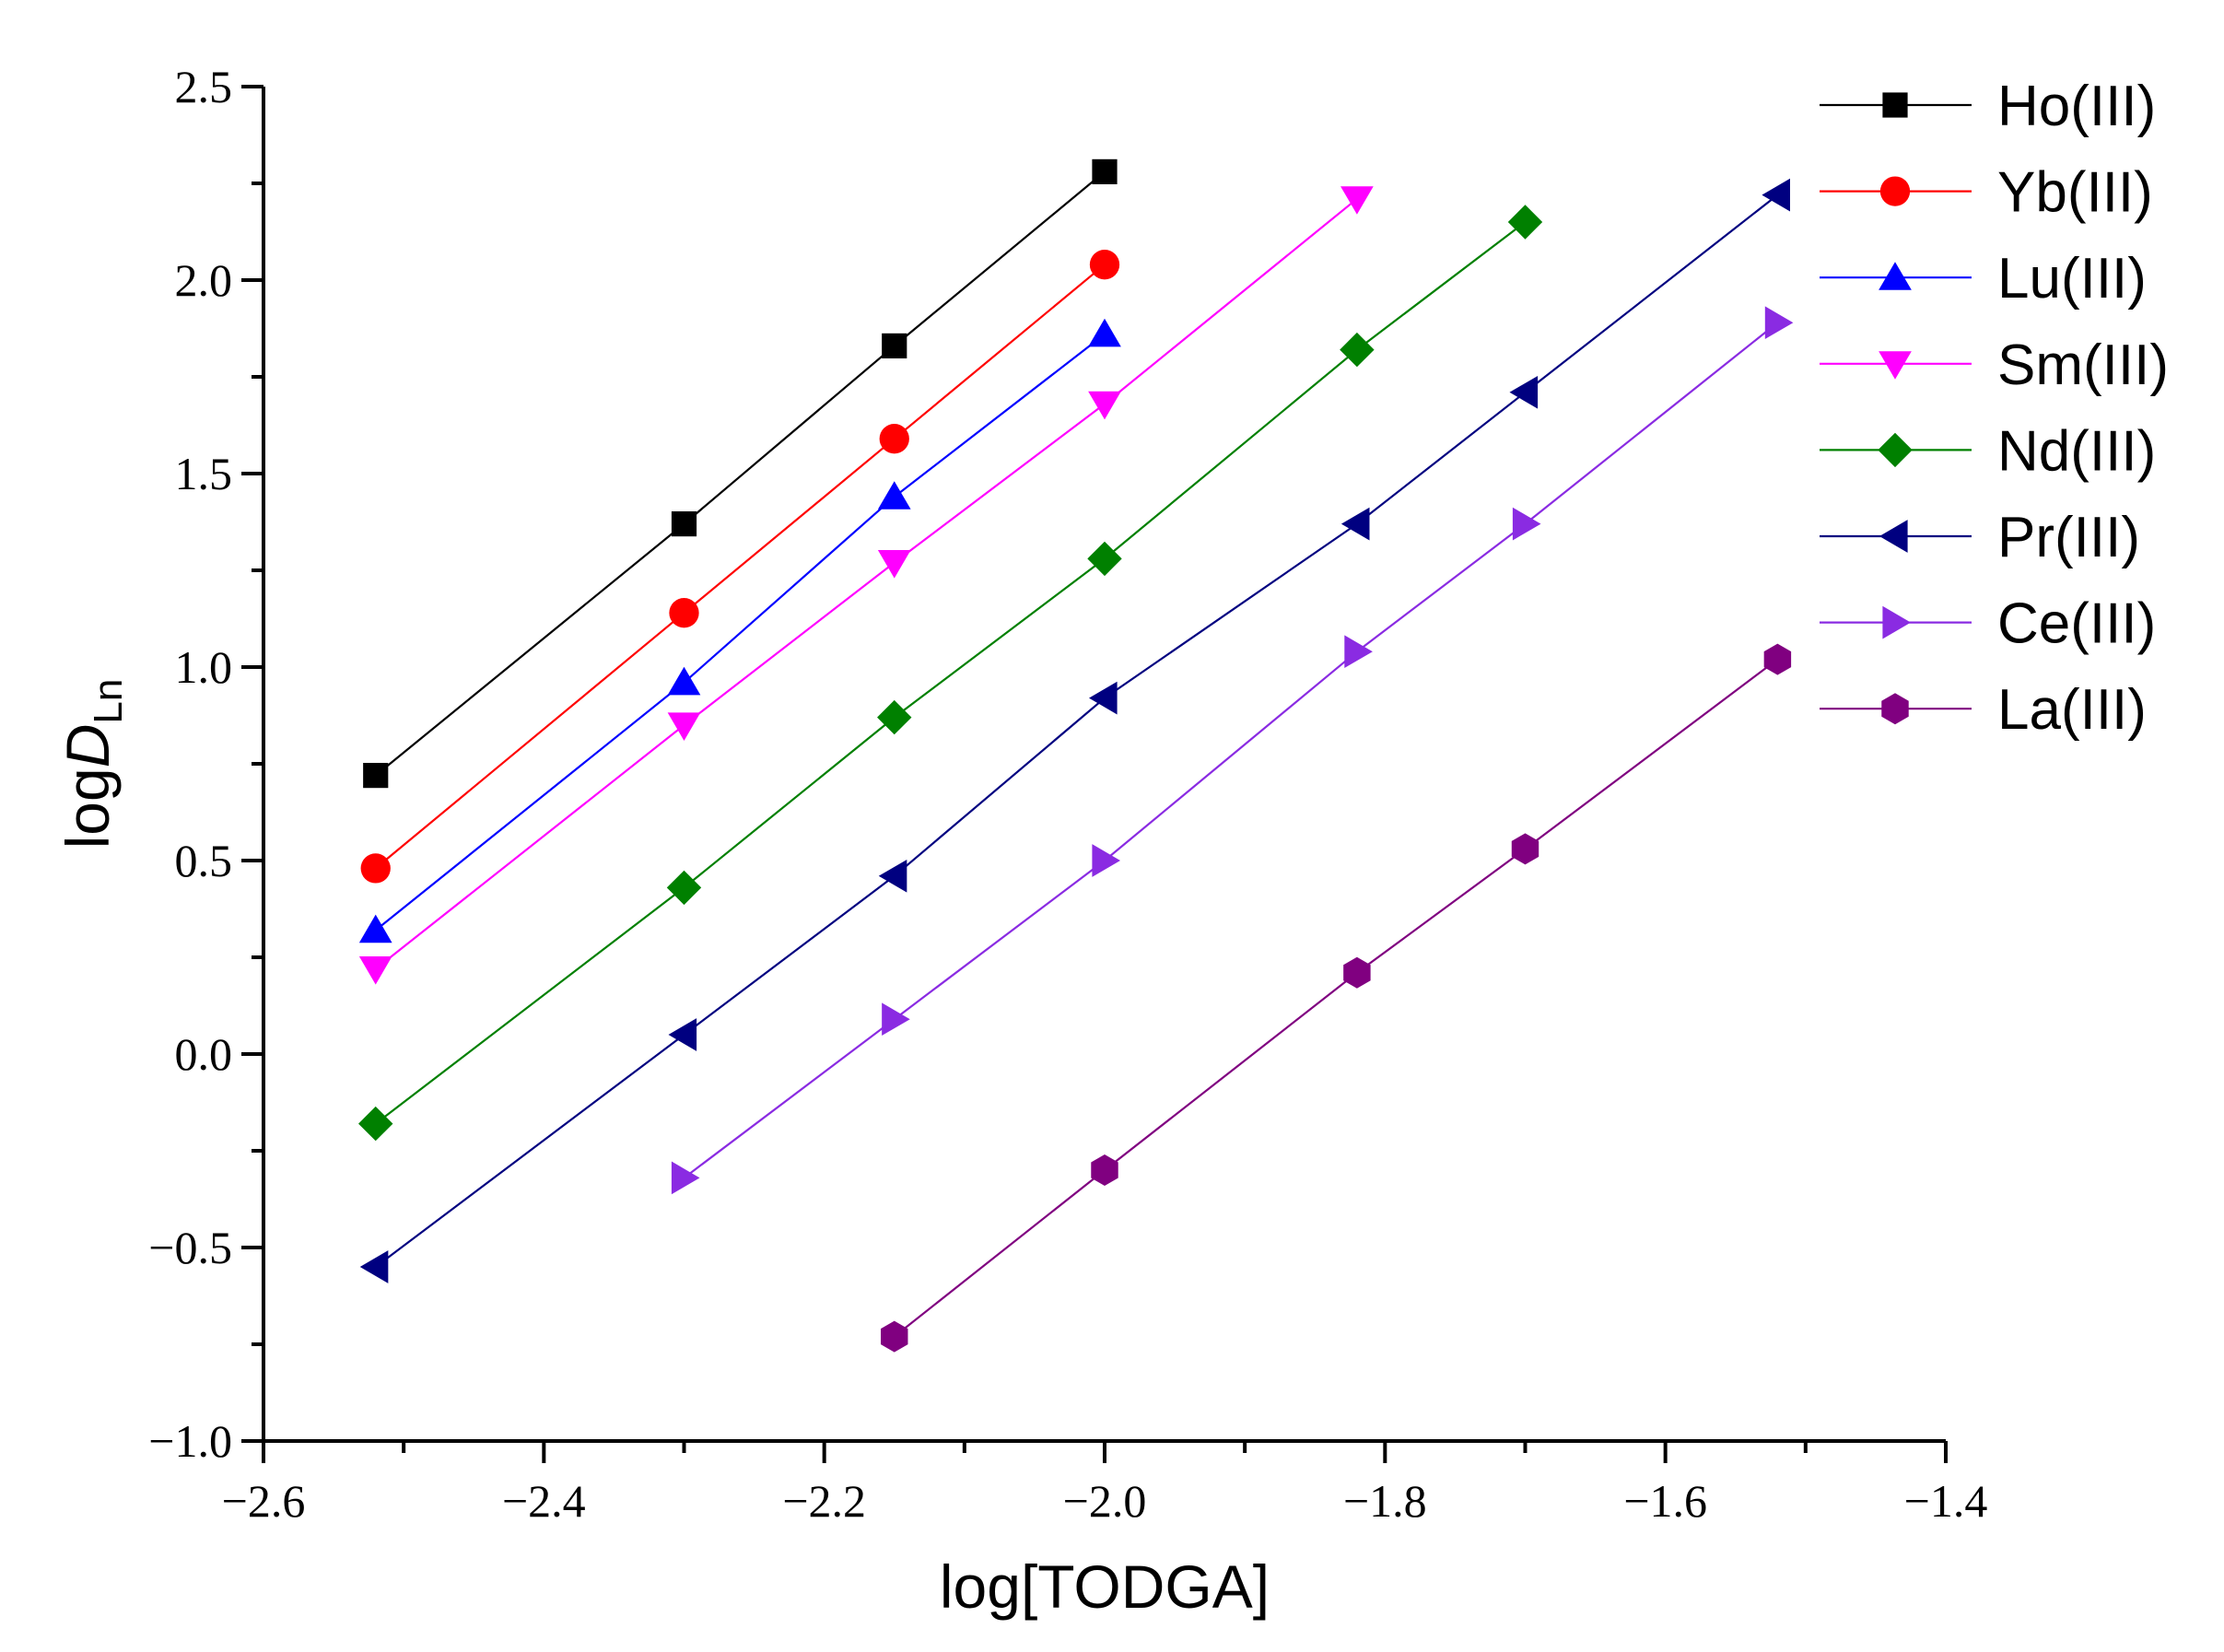  Describe the element at coordinates (2076, 106) in the screenshot. I see `legend-label: Ho(III)` at that location.